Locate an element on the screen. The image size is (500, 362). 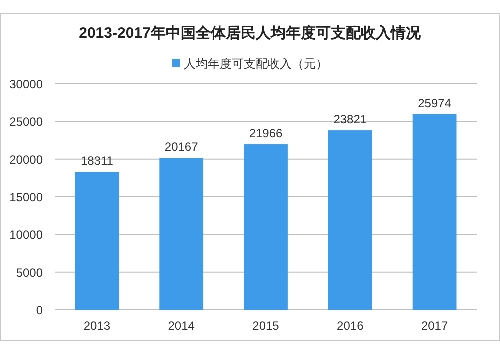
data-label: 18311 is located at coordinates (97, 161).